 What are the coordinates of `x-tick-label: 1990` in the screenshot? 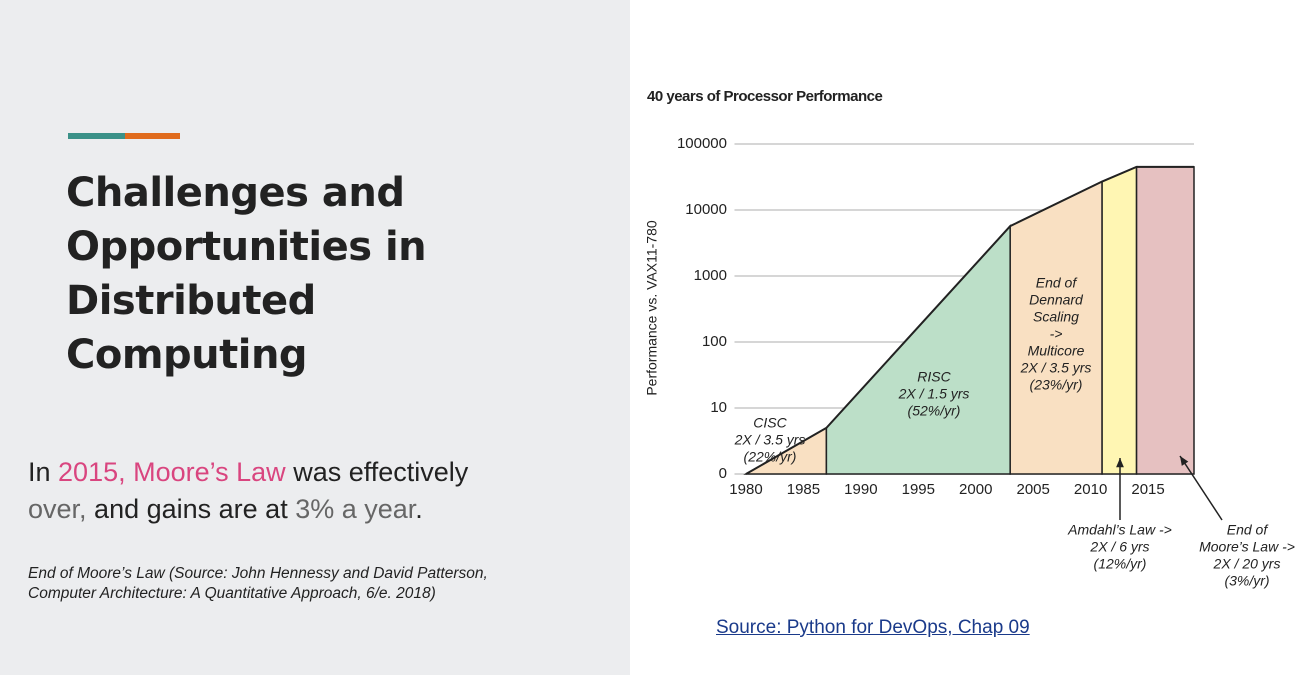 It's located at (860, 489).